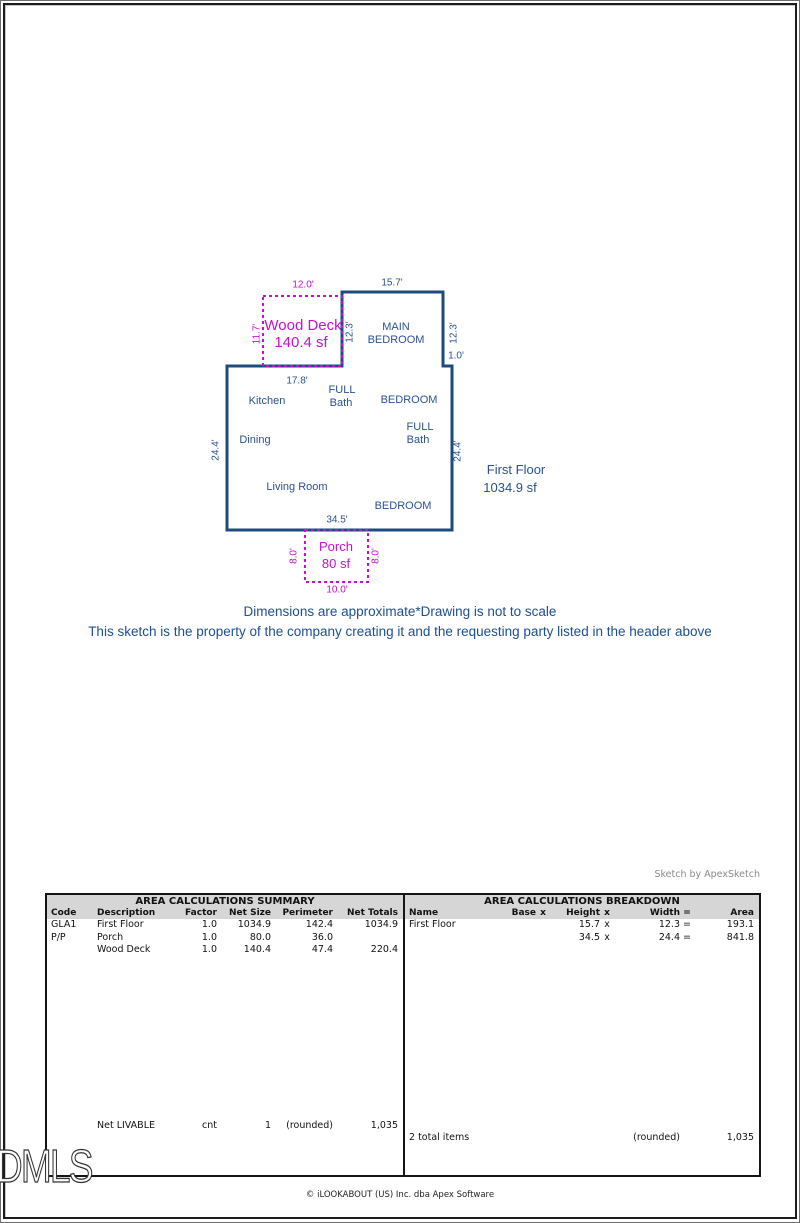  I want to click on summary-cell-net-size: 80.0, so click(260, 937).